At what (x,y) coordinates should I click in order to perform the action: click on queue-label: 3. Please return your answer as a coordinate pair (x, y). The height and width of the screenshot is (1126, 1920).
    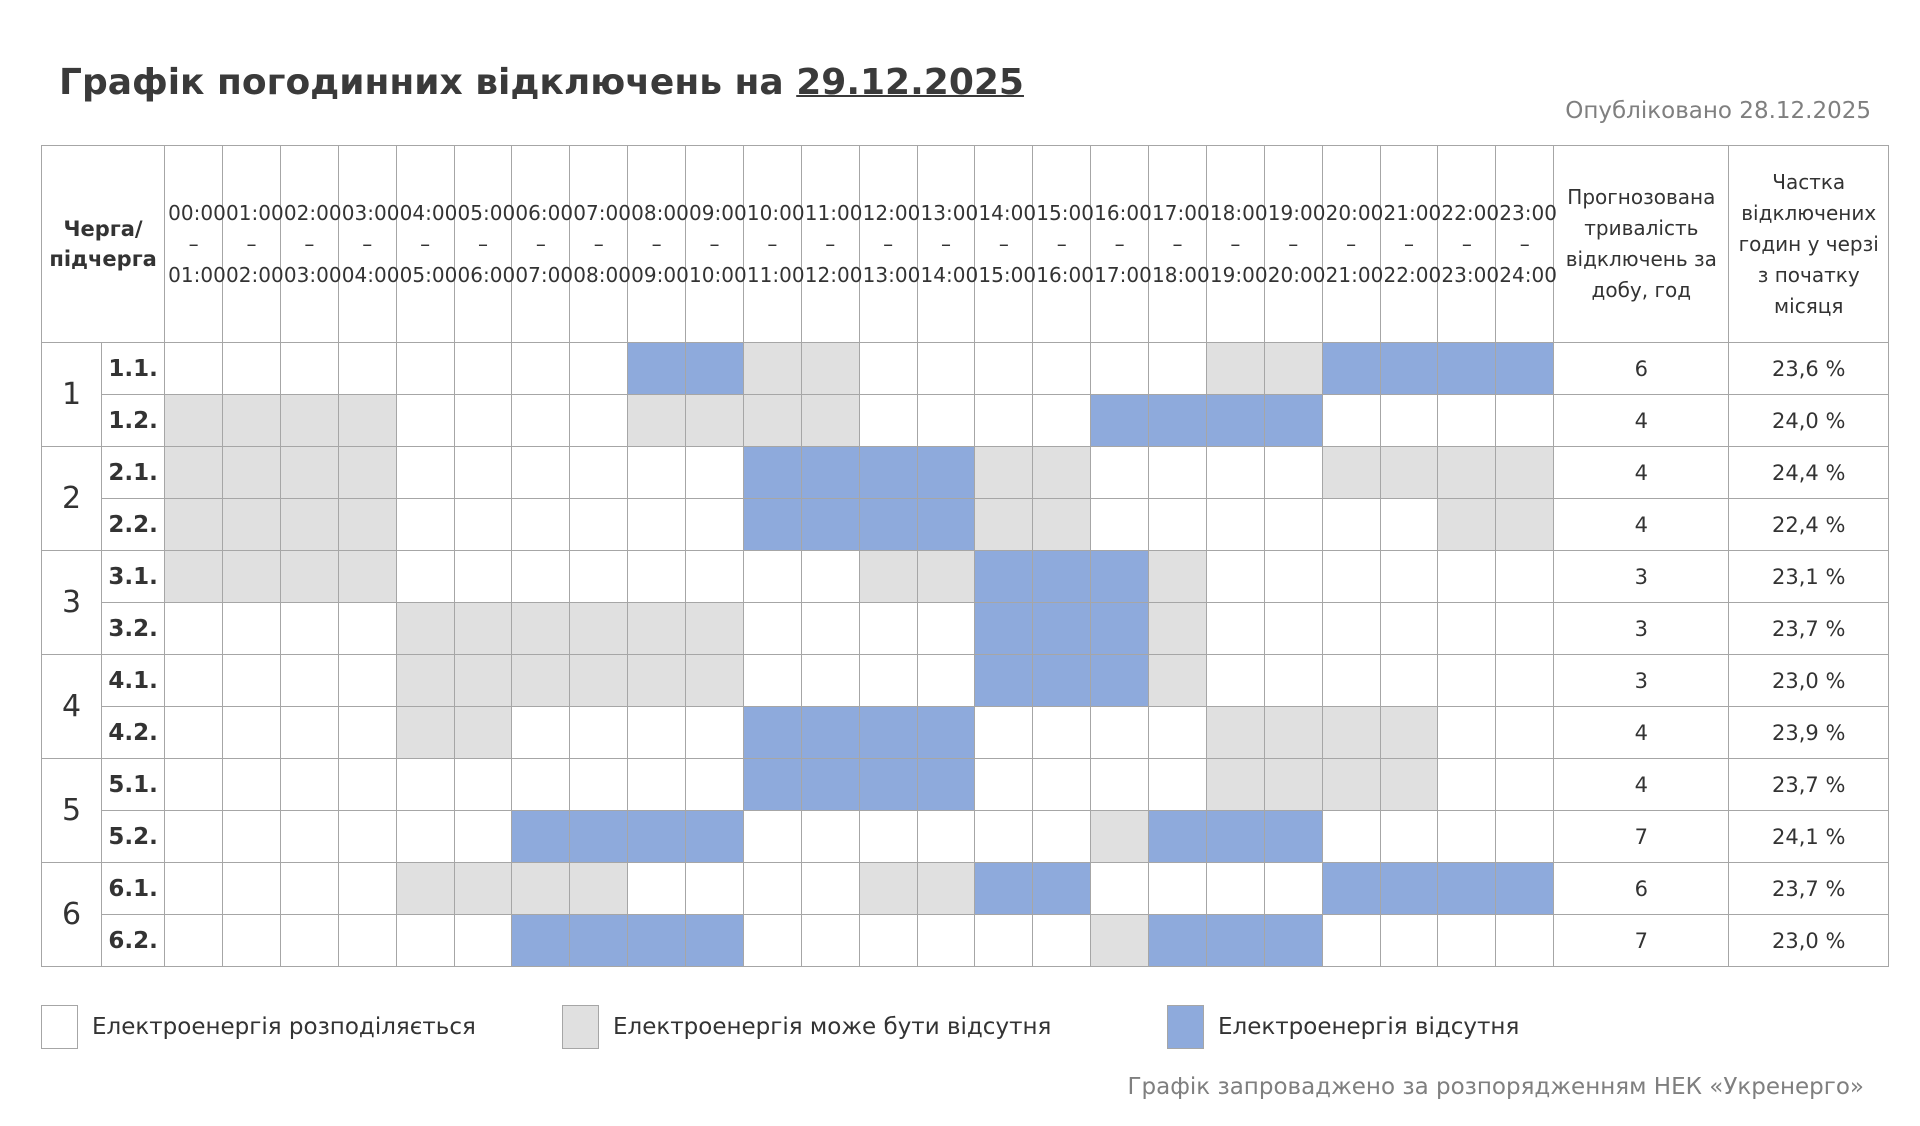
    Looking at the image, I should click on (71, 602).